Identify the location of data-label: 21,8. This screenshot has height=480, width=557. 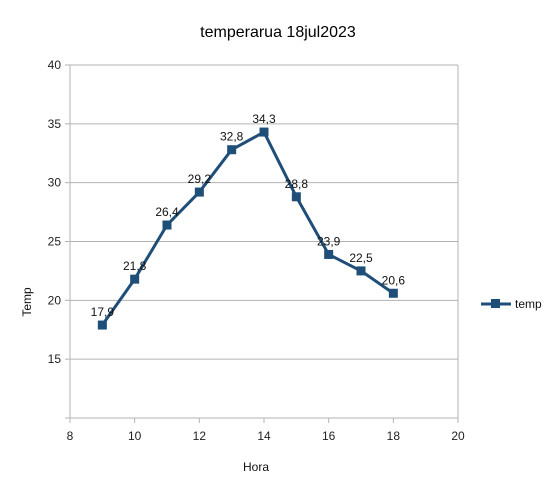
(135, 266).